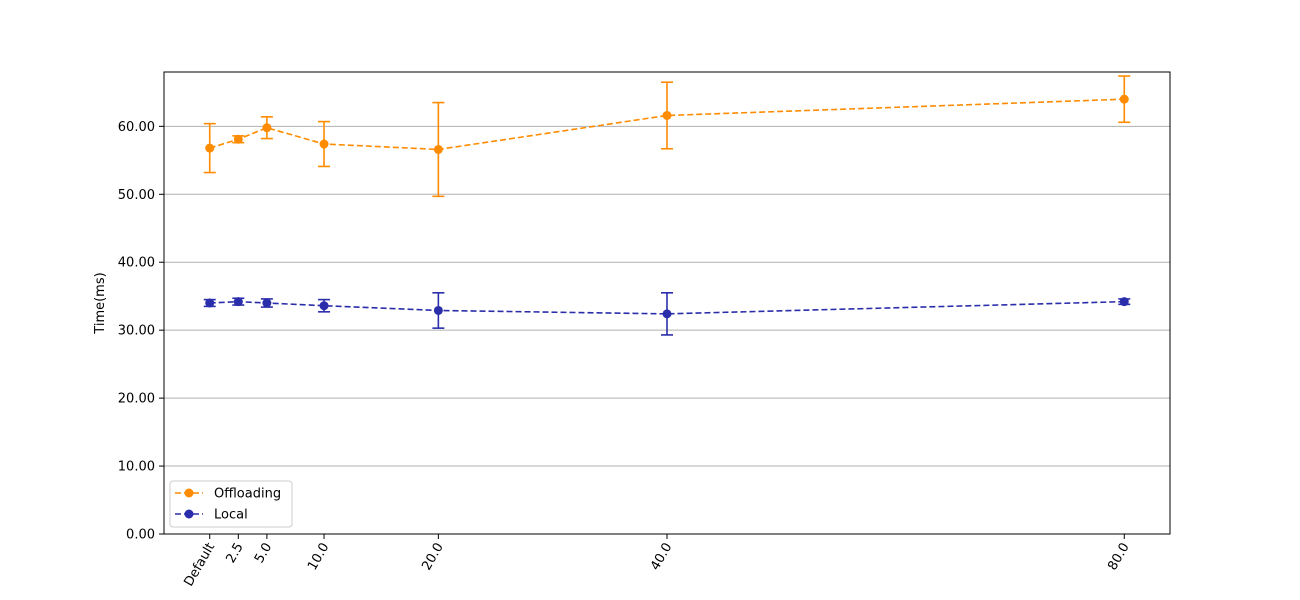 Image resolution: width=1300 pixels, height=600 pixels. What do you see at coordinates (263, 553) in the screenshot?
I see `x-tick-label: 5.0` at bounding box center [263, 553].